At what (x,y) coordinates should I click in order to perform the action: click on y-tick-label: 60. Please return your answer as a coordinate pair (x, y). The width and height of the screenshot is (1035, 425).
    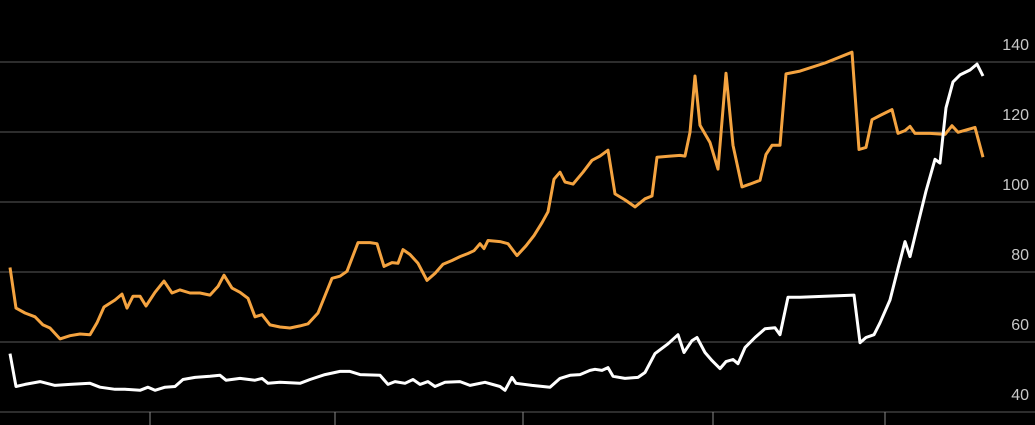
    Looking at the image, I should click on (1020, 325).